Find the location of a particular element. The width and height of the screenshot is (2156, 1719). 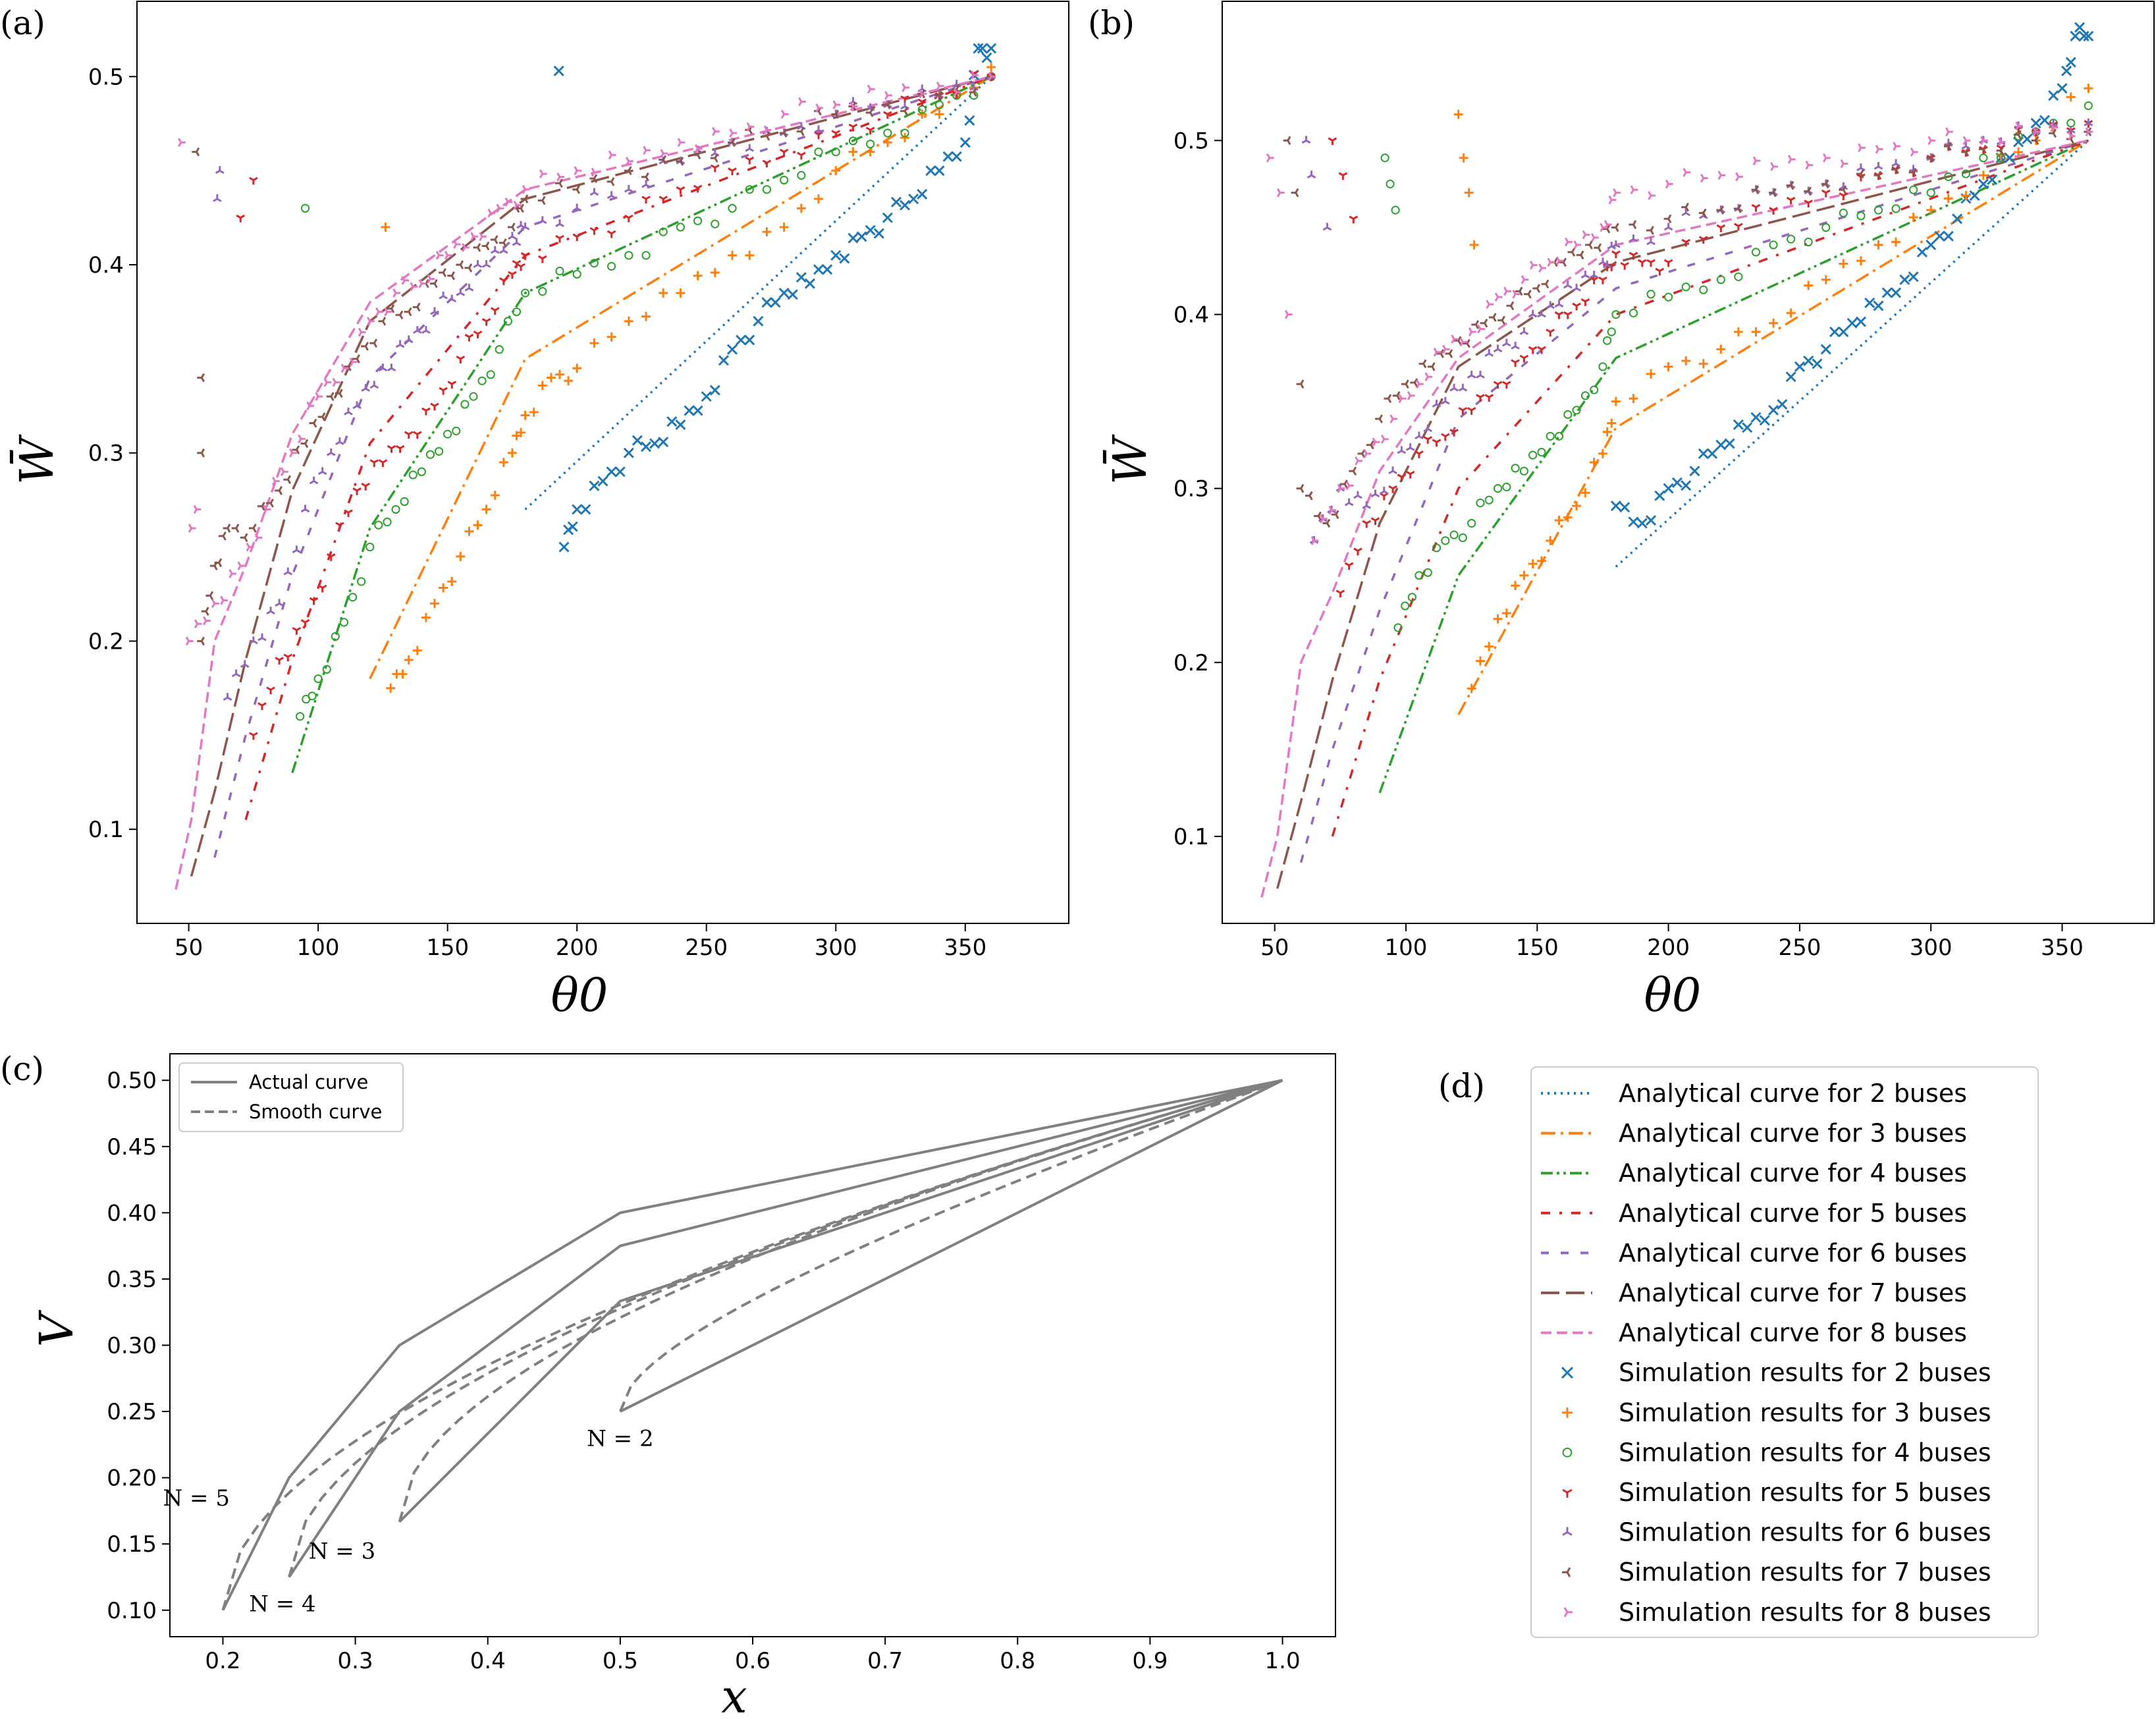

legend-d-label: Analytical curve for 3 buses is located at coordinates (1793, 1133).